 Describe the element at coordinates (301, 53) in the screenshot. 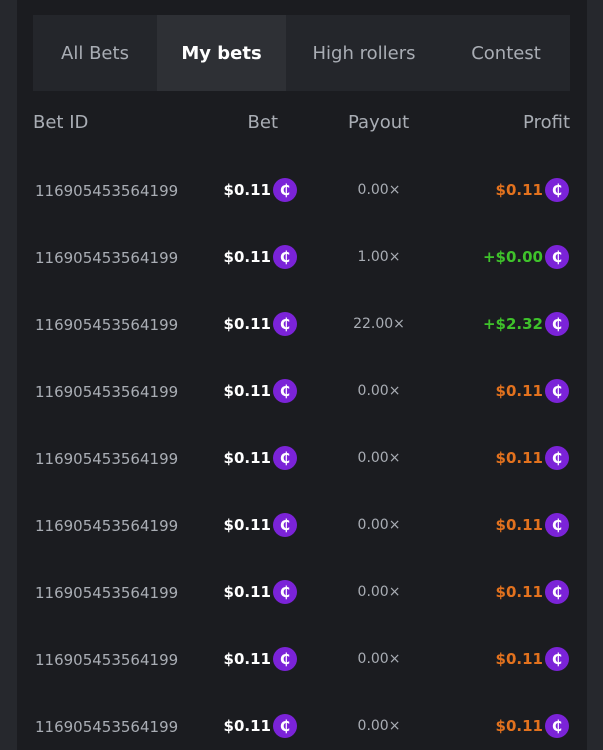

I see `bets-tabs: All Bets My bets High rollers Contest` at that location.